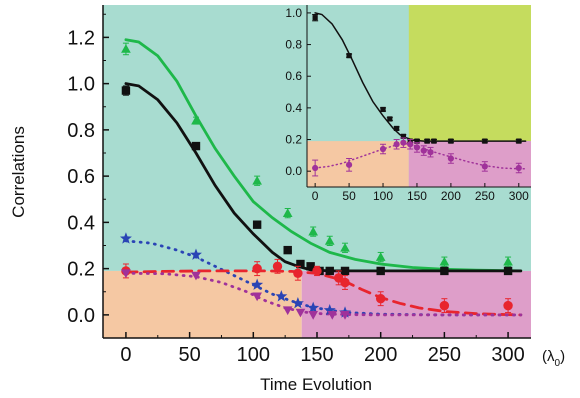 This screenshot has height=398, width=580. Describe the element at coordinates (444, 355) in the screenshot. I see `x-tick-label: 250` at that location.